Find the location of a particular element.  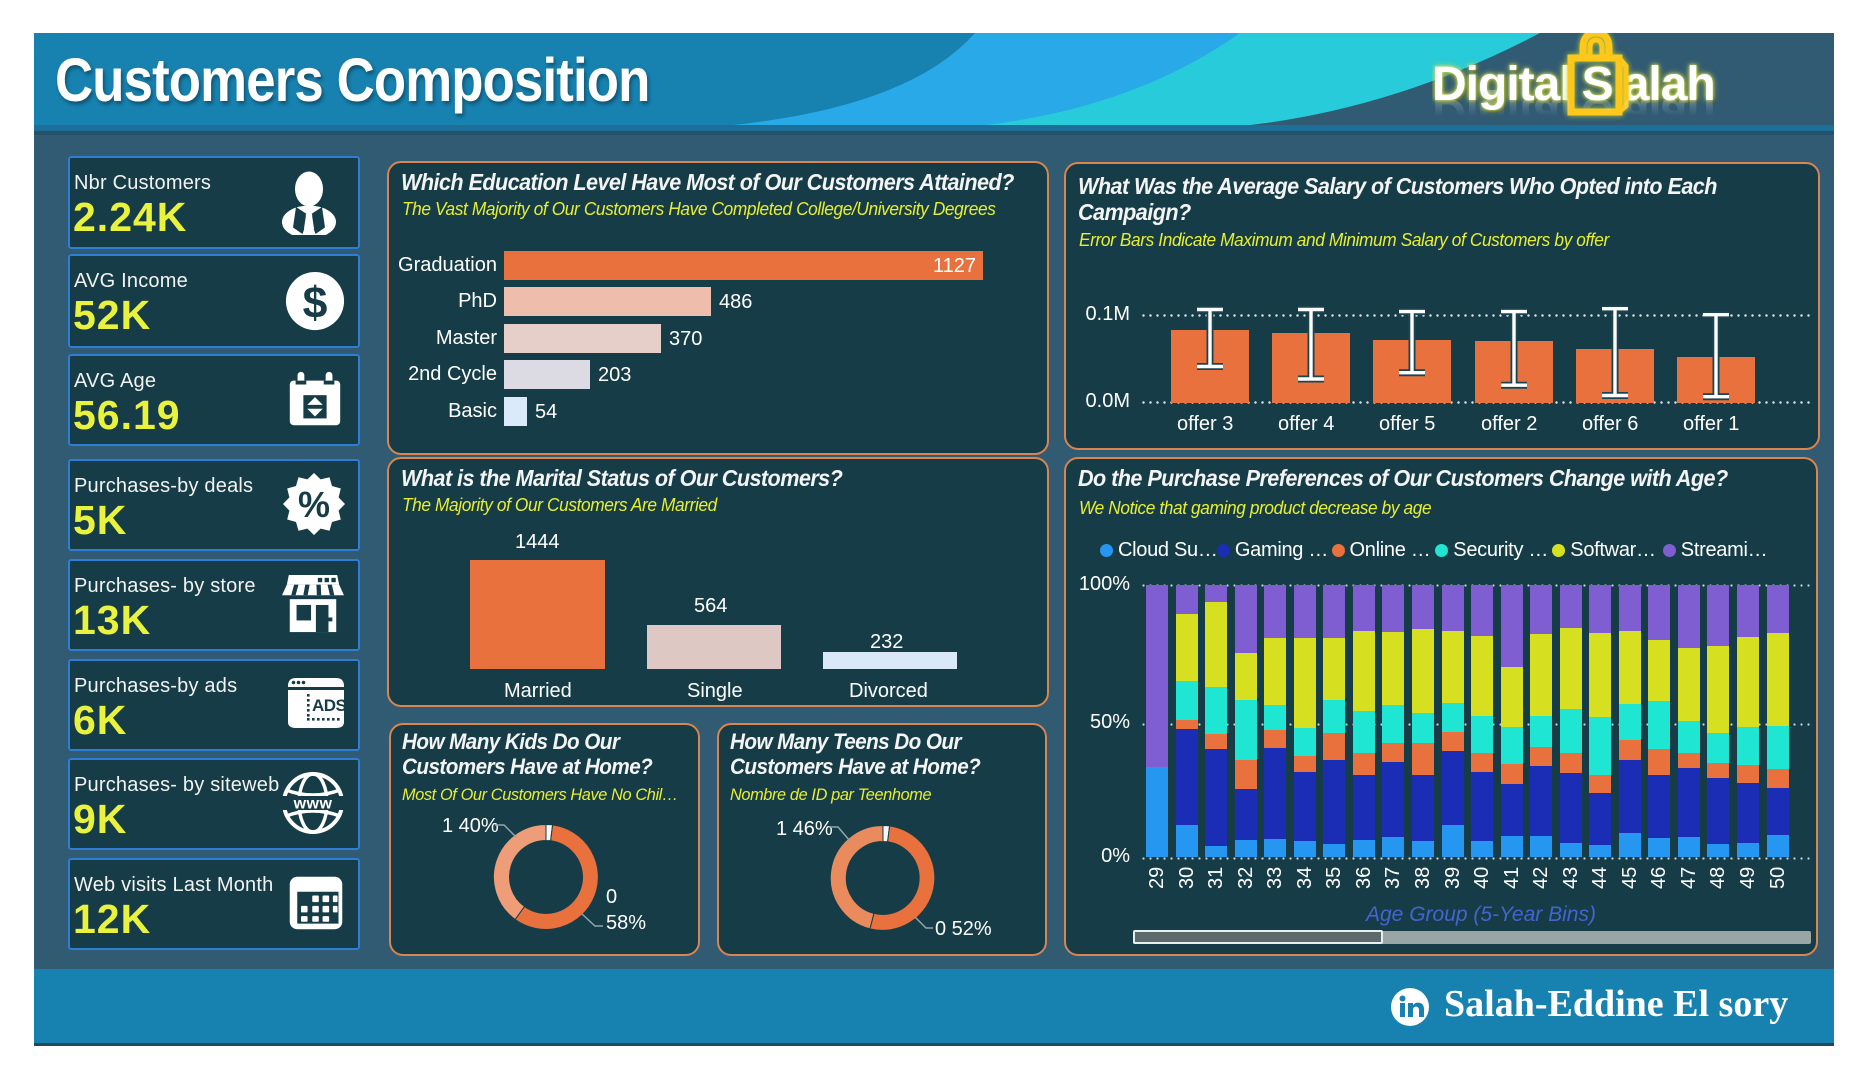

svg-text: ADS is located at coordinates (329, 705).